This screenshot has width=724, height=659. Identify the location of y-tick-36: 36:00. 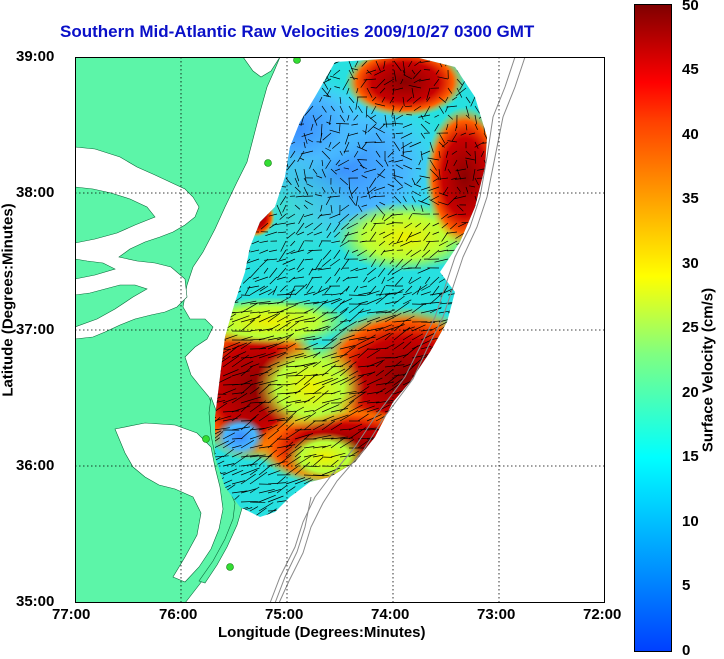
(35, 465).